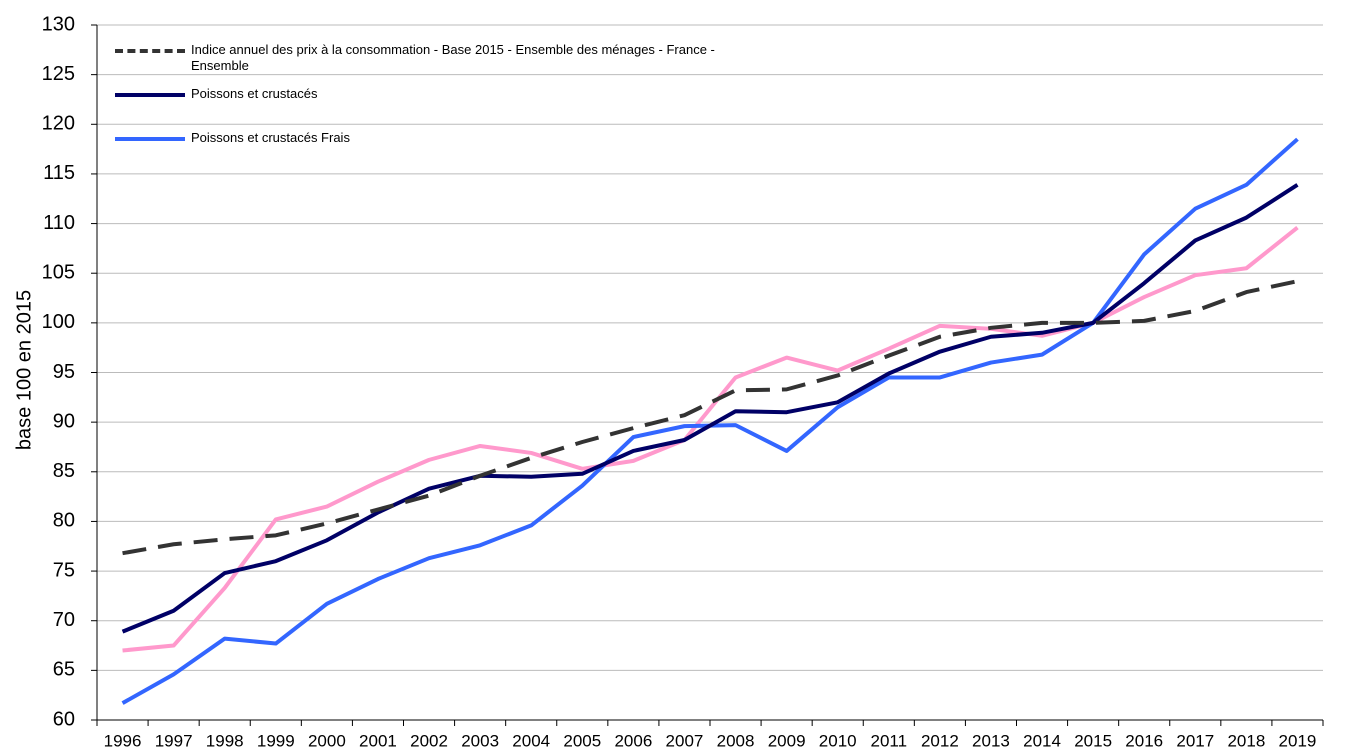 Image resolution: width=1345 pixels, height=753 pixels. What do you see at coordinates (889, 740) in the screenshot?
I see `x-tick-label: 2011` at bounding box center [889, 740].